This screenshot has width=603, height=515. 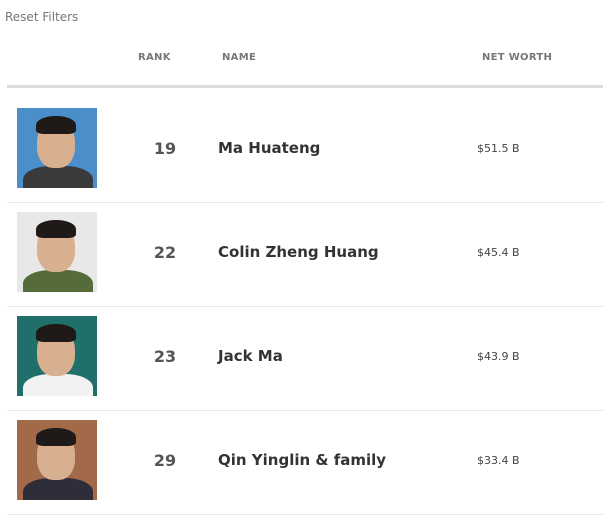 What do you see at coordinates (302, 460) in the screenshot?
I see `person-name: Qin Yinglin & family` at bounding box center [302, 460].